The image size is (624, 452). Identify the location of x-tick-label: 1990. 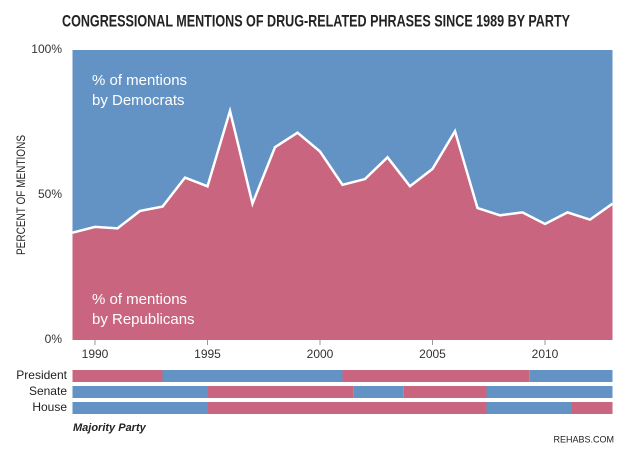
(95, 354).